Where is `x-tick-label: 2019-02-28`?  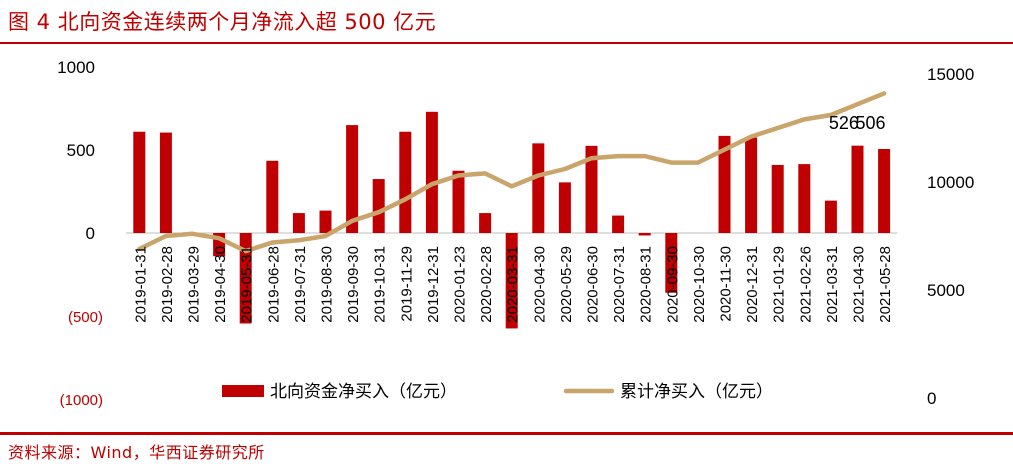
x-tick-label: 2019-02-28 is located at coordinates (167, 284).